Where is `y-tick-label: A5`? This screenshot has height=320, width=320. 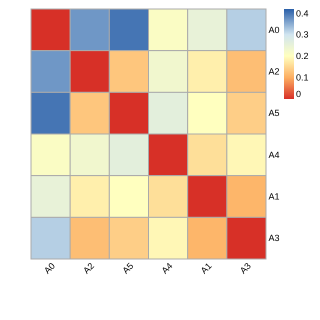
y-tick-label: A5 is located at coordinates (274, 113).